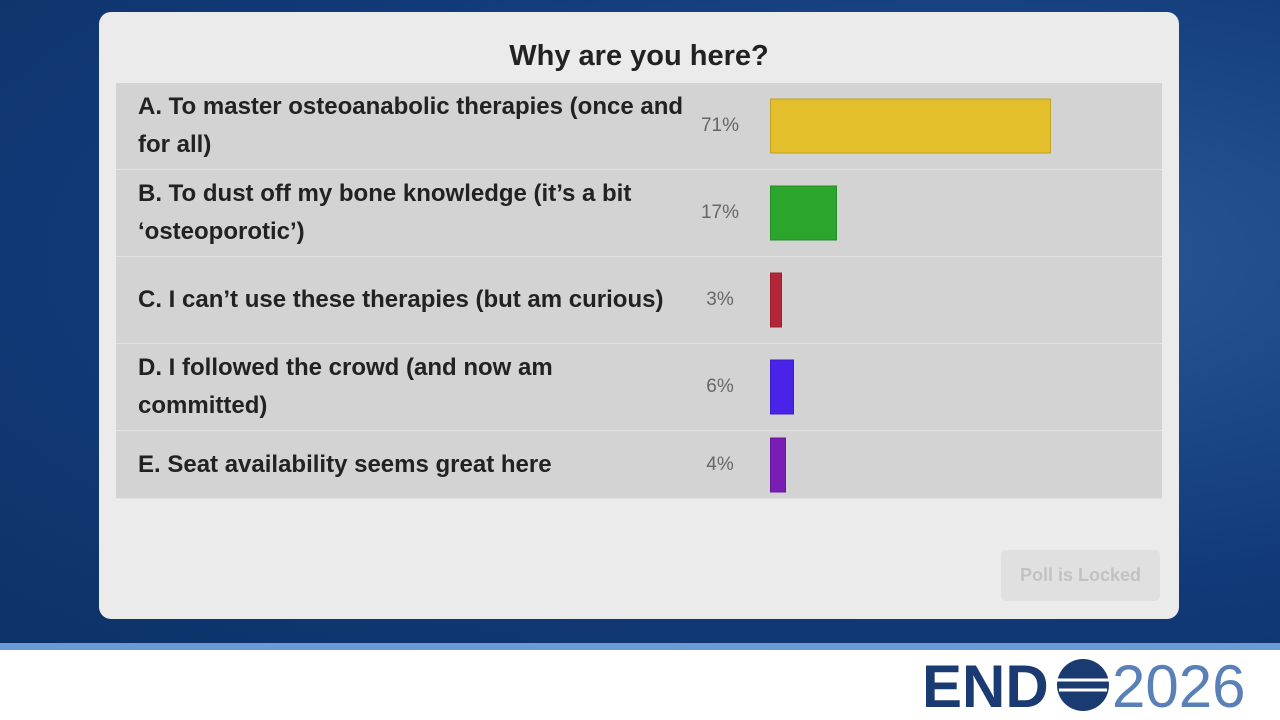 The image size is (1280, 720). I want to click on logo-right: 2026, so click(1178, 686).